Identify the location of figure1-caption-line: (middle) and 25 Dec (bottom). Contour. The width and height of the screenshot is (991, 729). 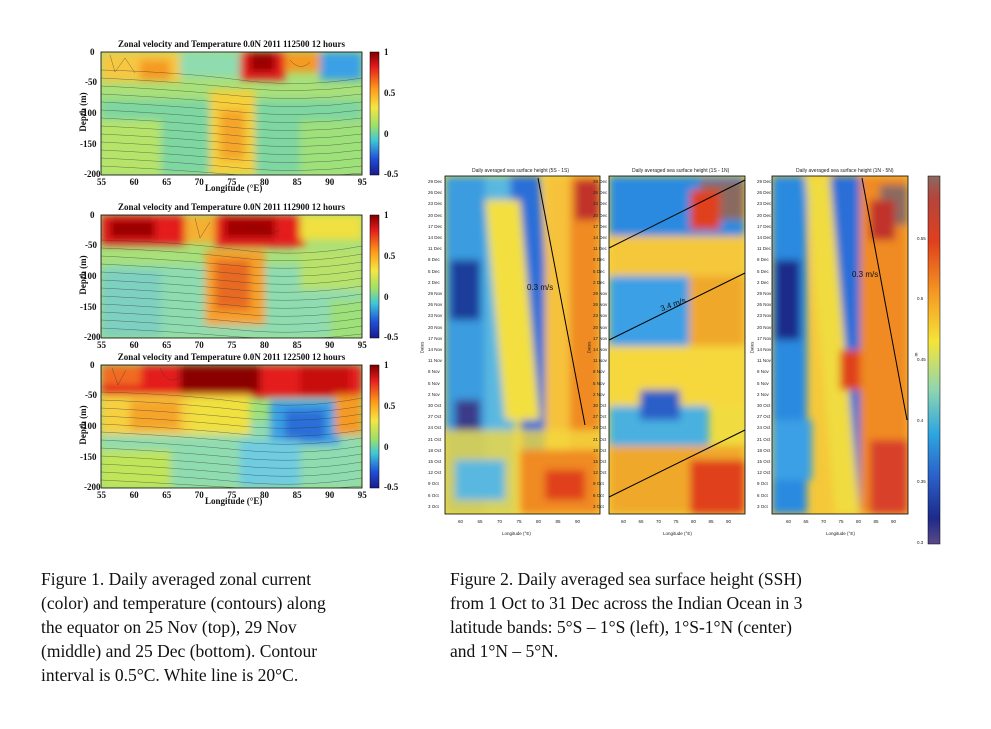
(179, 651).